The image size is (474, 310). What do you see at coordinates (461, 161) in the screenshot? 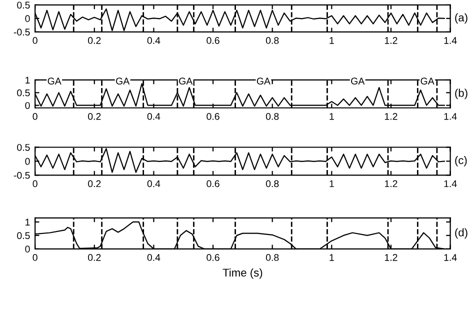
I see `text: (c)` at bounding box center [461, 161].